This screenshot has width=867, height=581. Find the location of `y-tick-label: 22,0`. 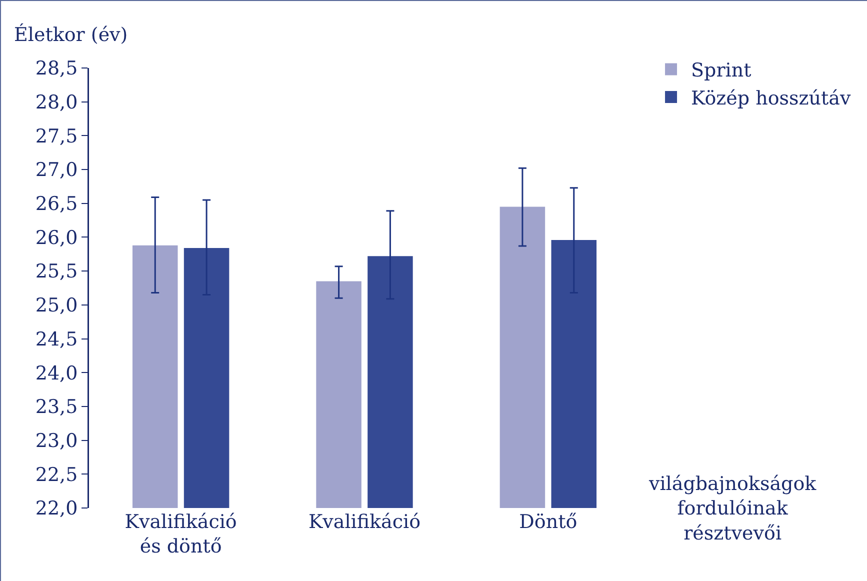

y-tick-label: 22,0 is located at coordinates (56, 509).